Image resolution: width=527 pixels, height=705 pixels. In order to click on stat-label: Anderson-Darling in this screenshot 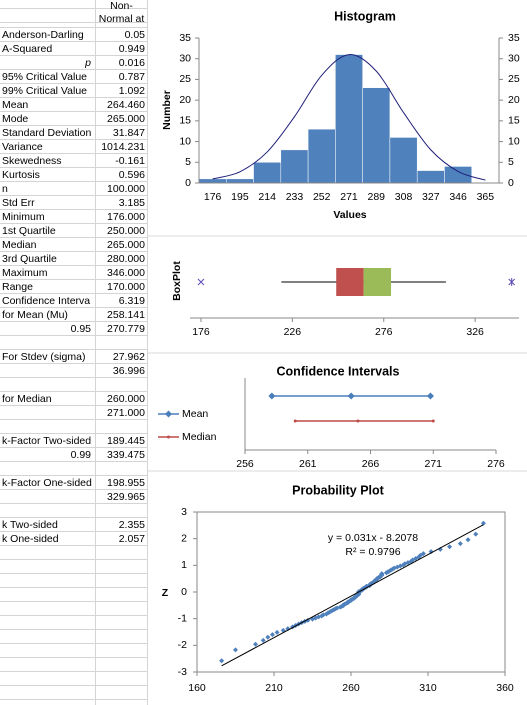, I will do `click(43, 35)`.